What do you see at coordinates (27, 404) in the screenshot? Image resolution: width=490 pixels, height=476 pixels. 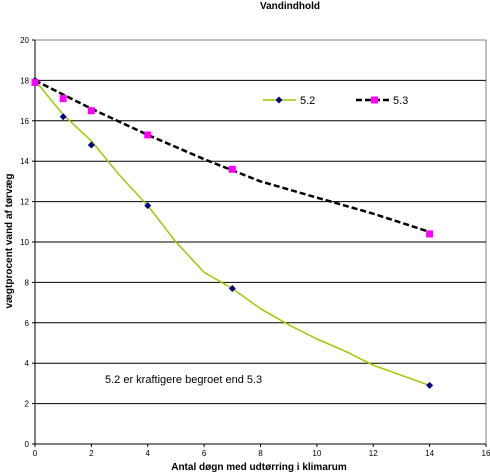 I see `y-tick-label: 2` at bounding box center [27, 404].